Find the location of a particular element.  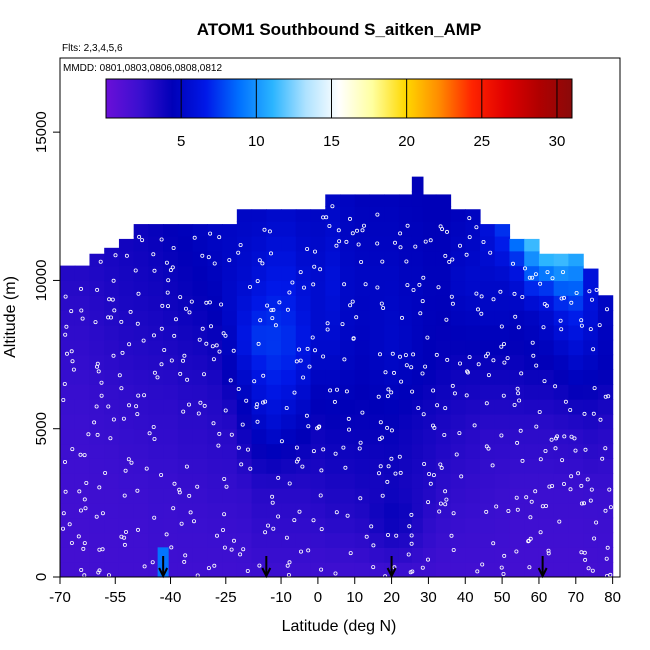

x-tick-label: 50 is located at coordinates (502, 597).